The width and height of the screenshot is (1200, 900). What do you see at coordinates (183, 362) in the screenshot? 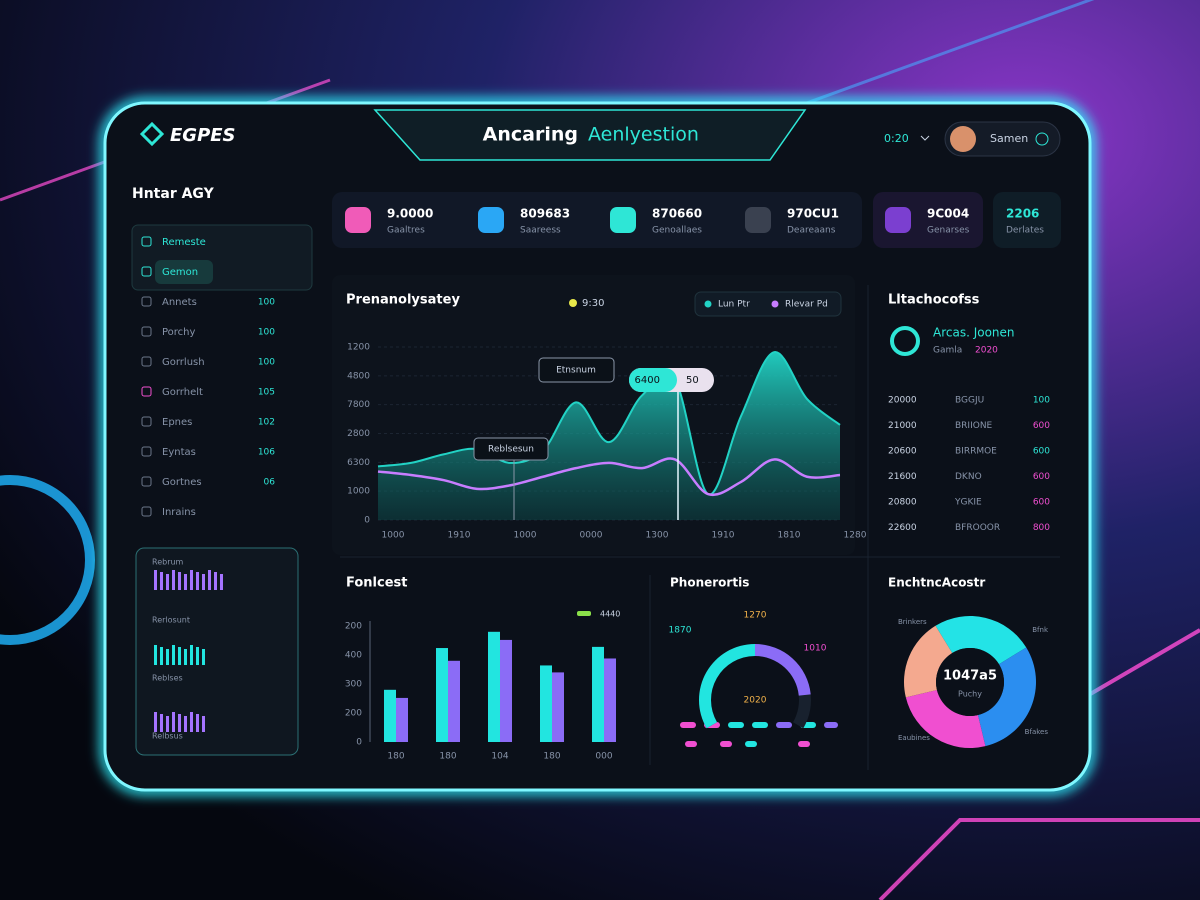
I see `nav-item: Gorrlush` at bounding box center [183, 362].